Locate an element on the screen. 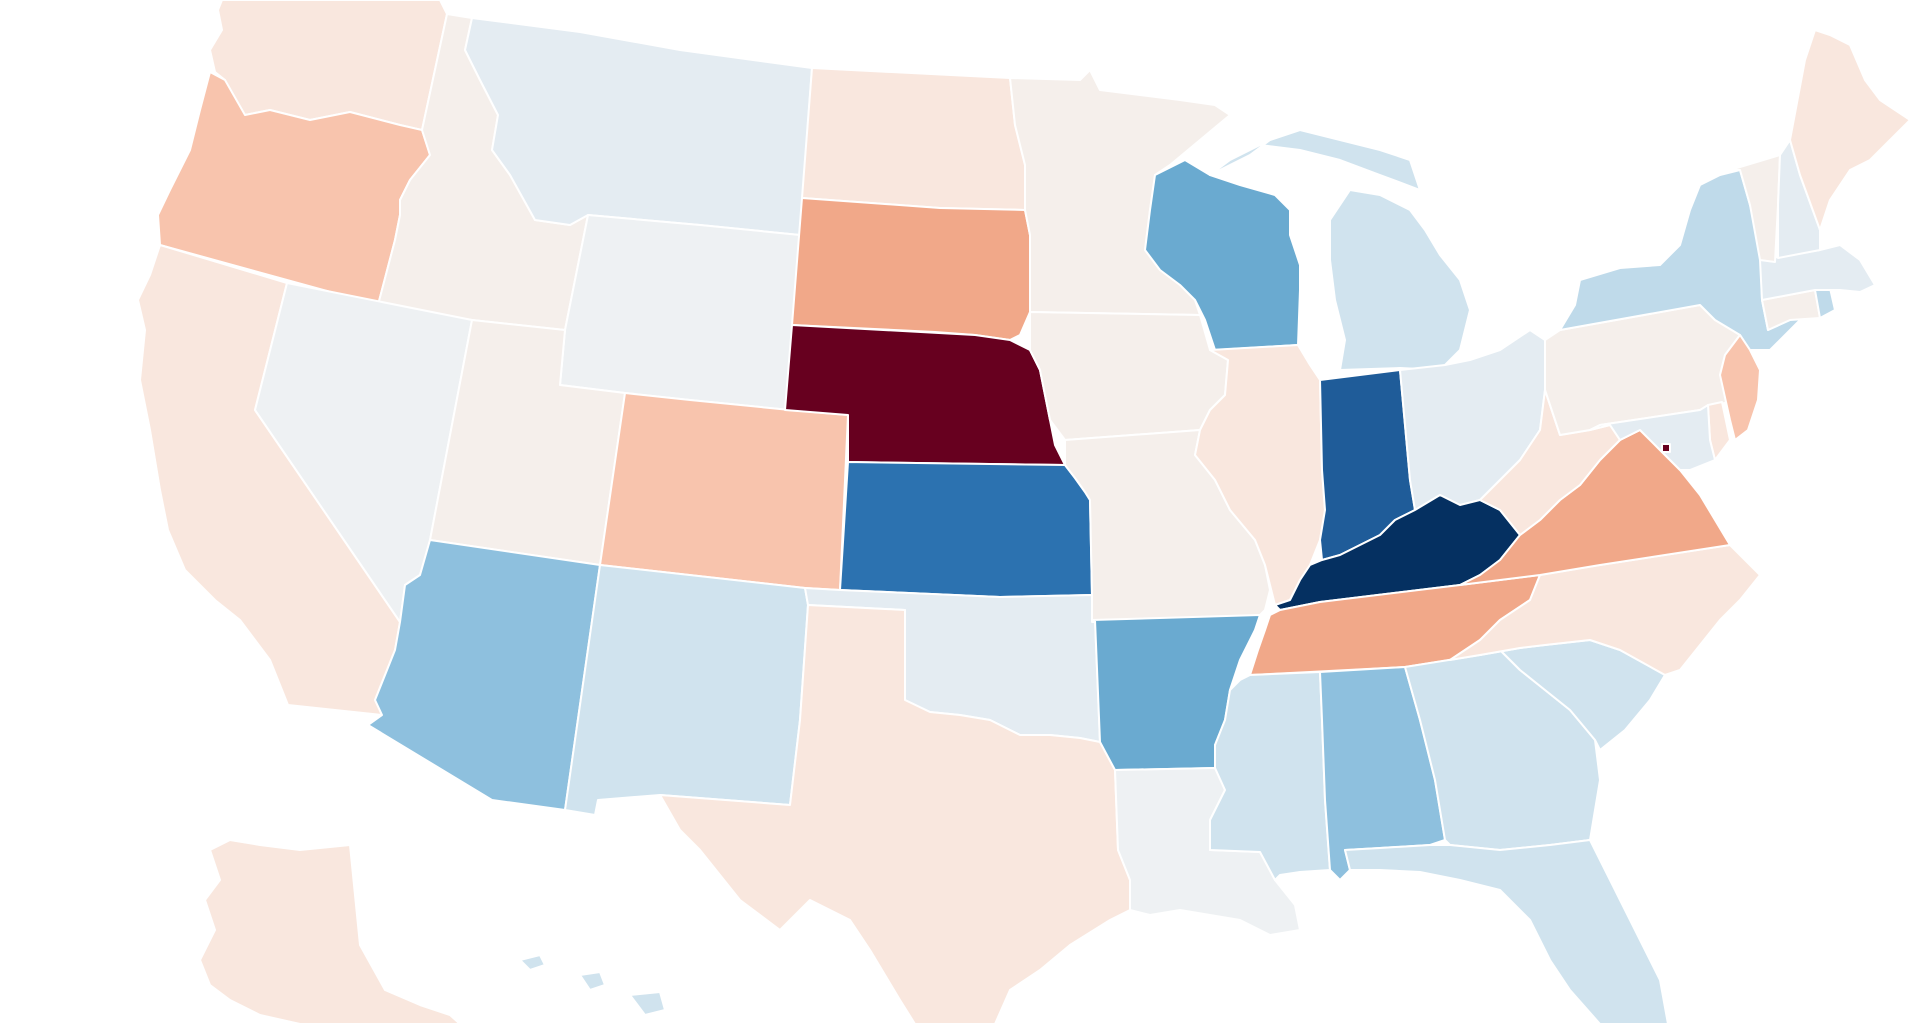 This screenshot has height=1024, width=1920. state-dc is located at coordinates (1666, 448).